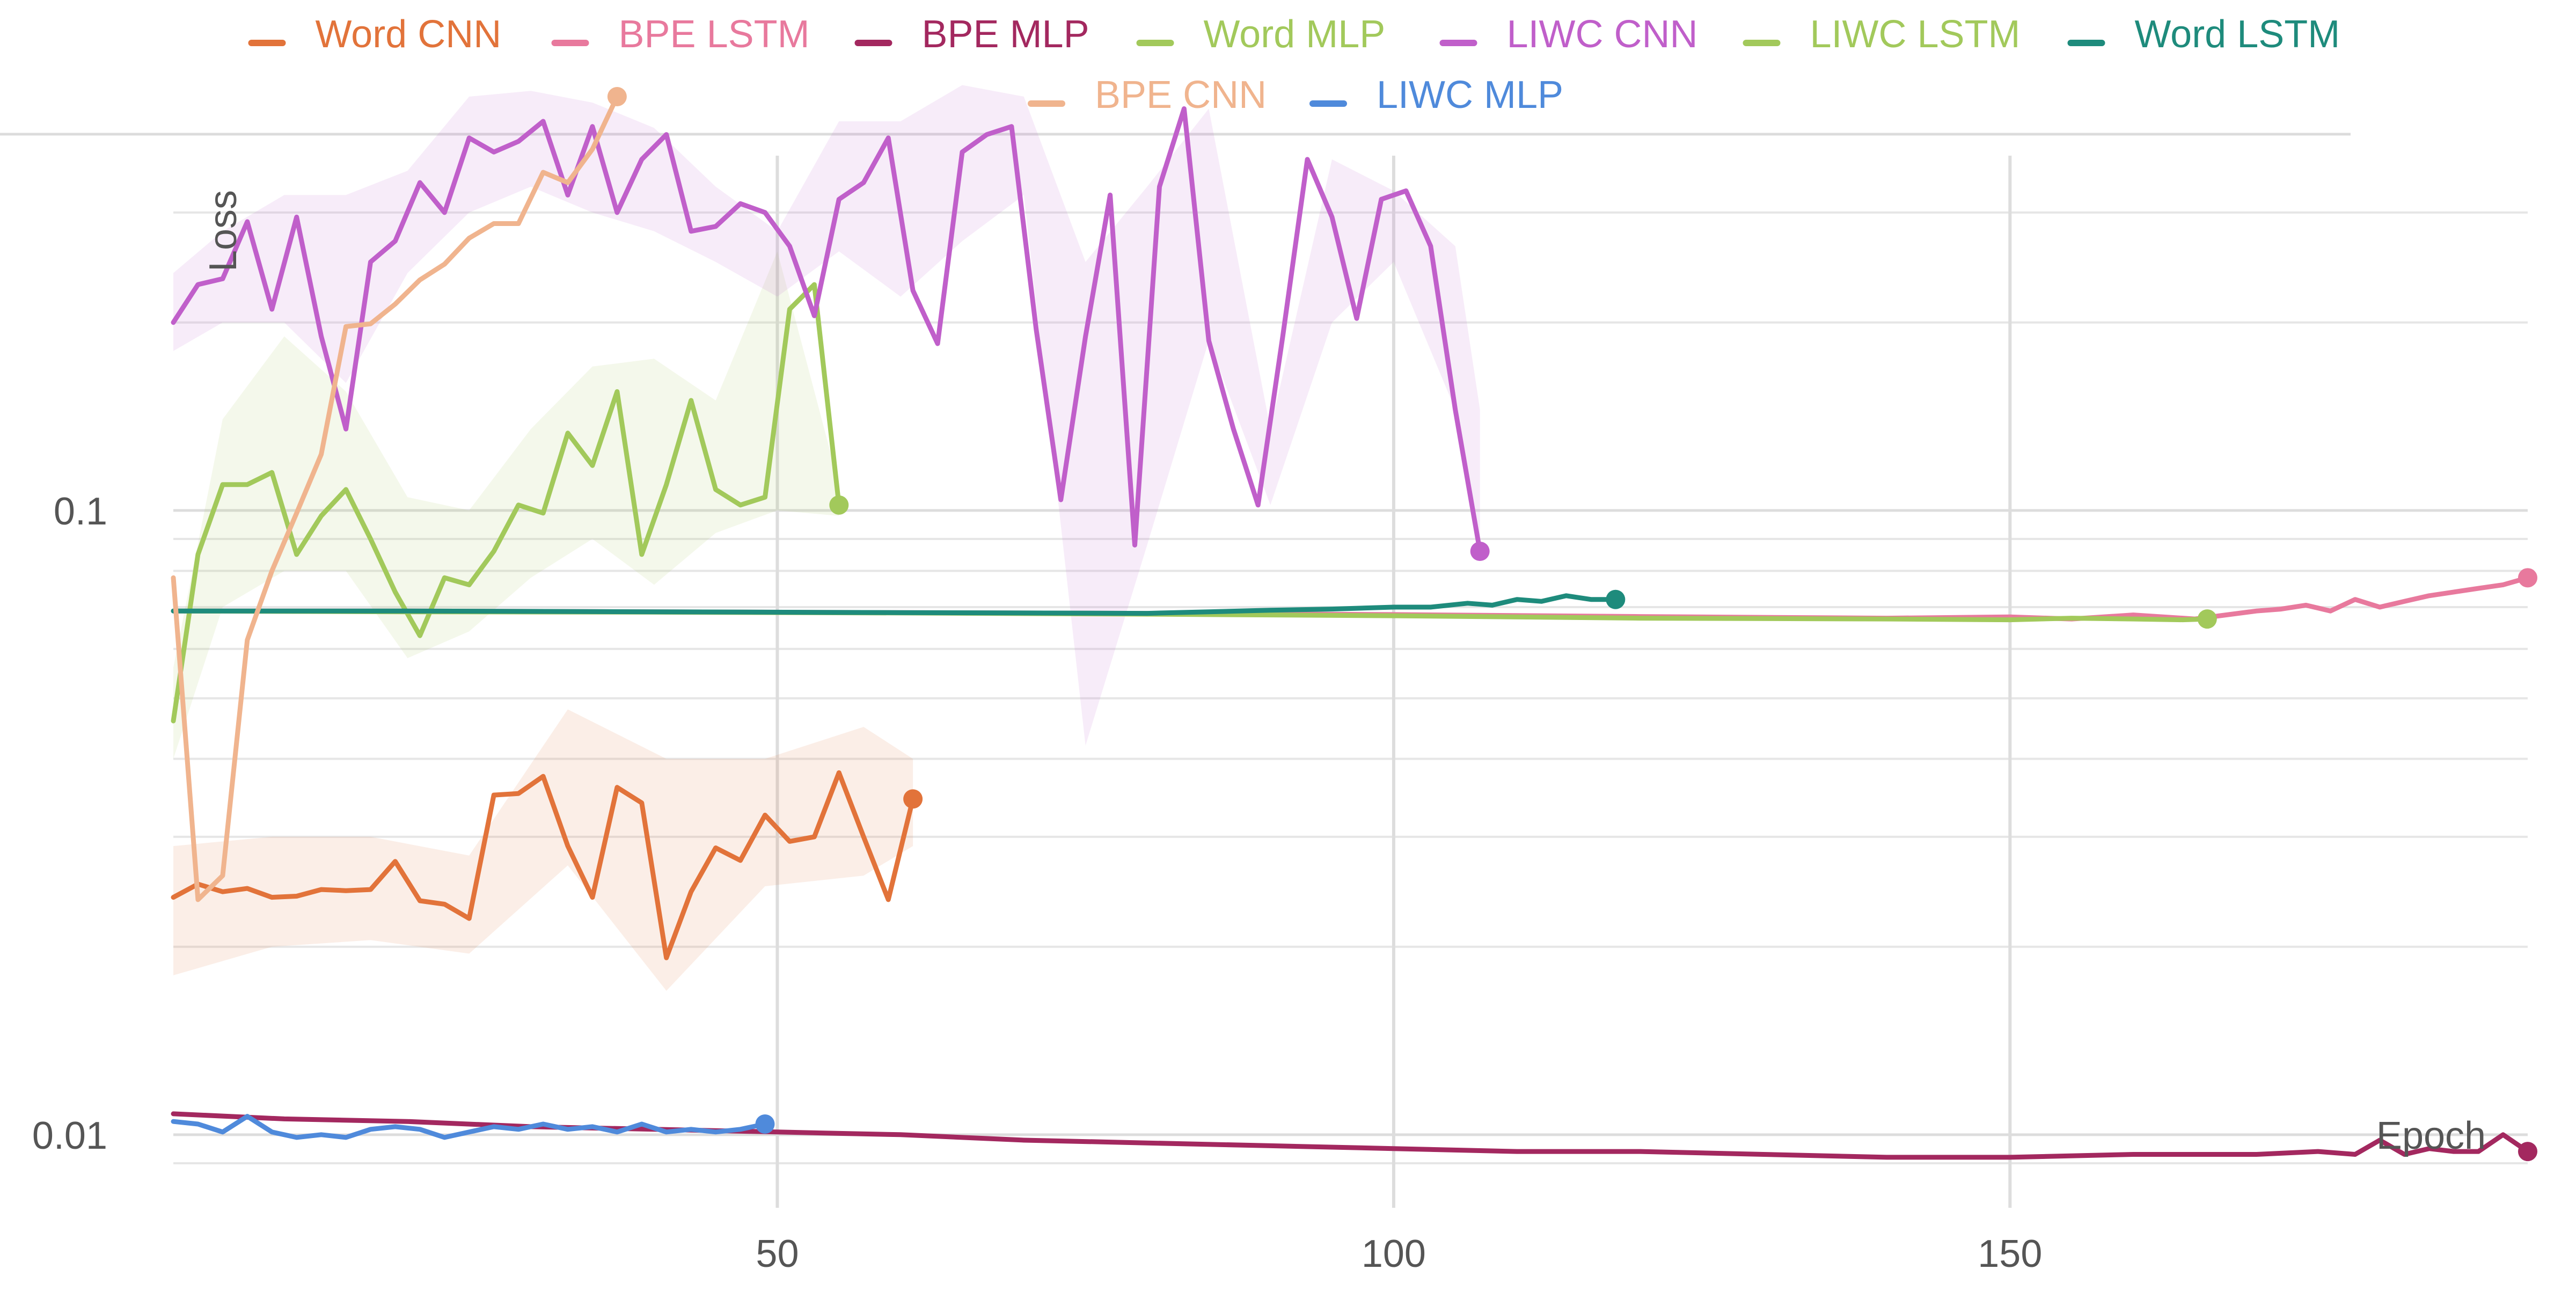 The image size is (2576, 1291). What do you see at coordinates (2431, 1135) in the screenshot?
I see `x-axis-label: Epoch` at bounding box center [2431, 1135].